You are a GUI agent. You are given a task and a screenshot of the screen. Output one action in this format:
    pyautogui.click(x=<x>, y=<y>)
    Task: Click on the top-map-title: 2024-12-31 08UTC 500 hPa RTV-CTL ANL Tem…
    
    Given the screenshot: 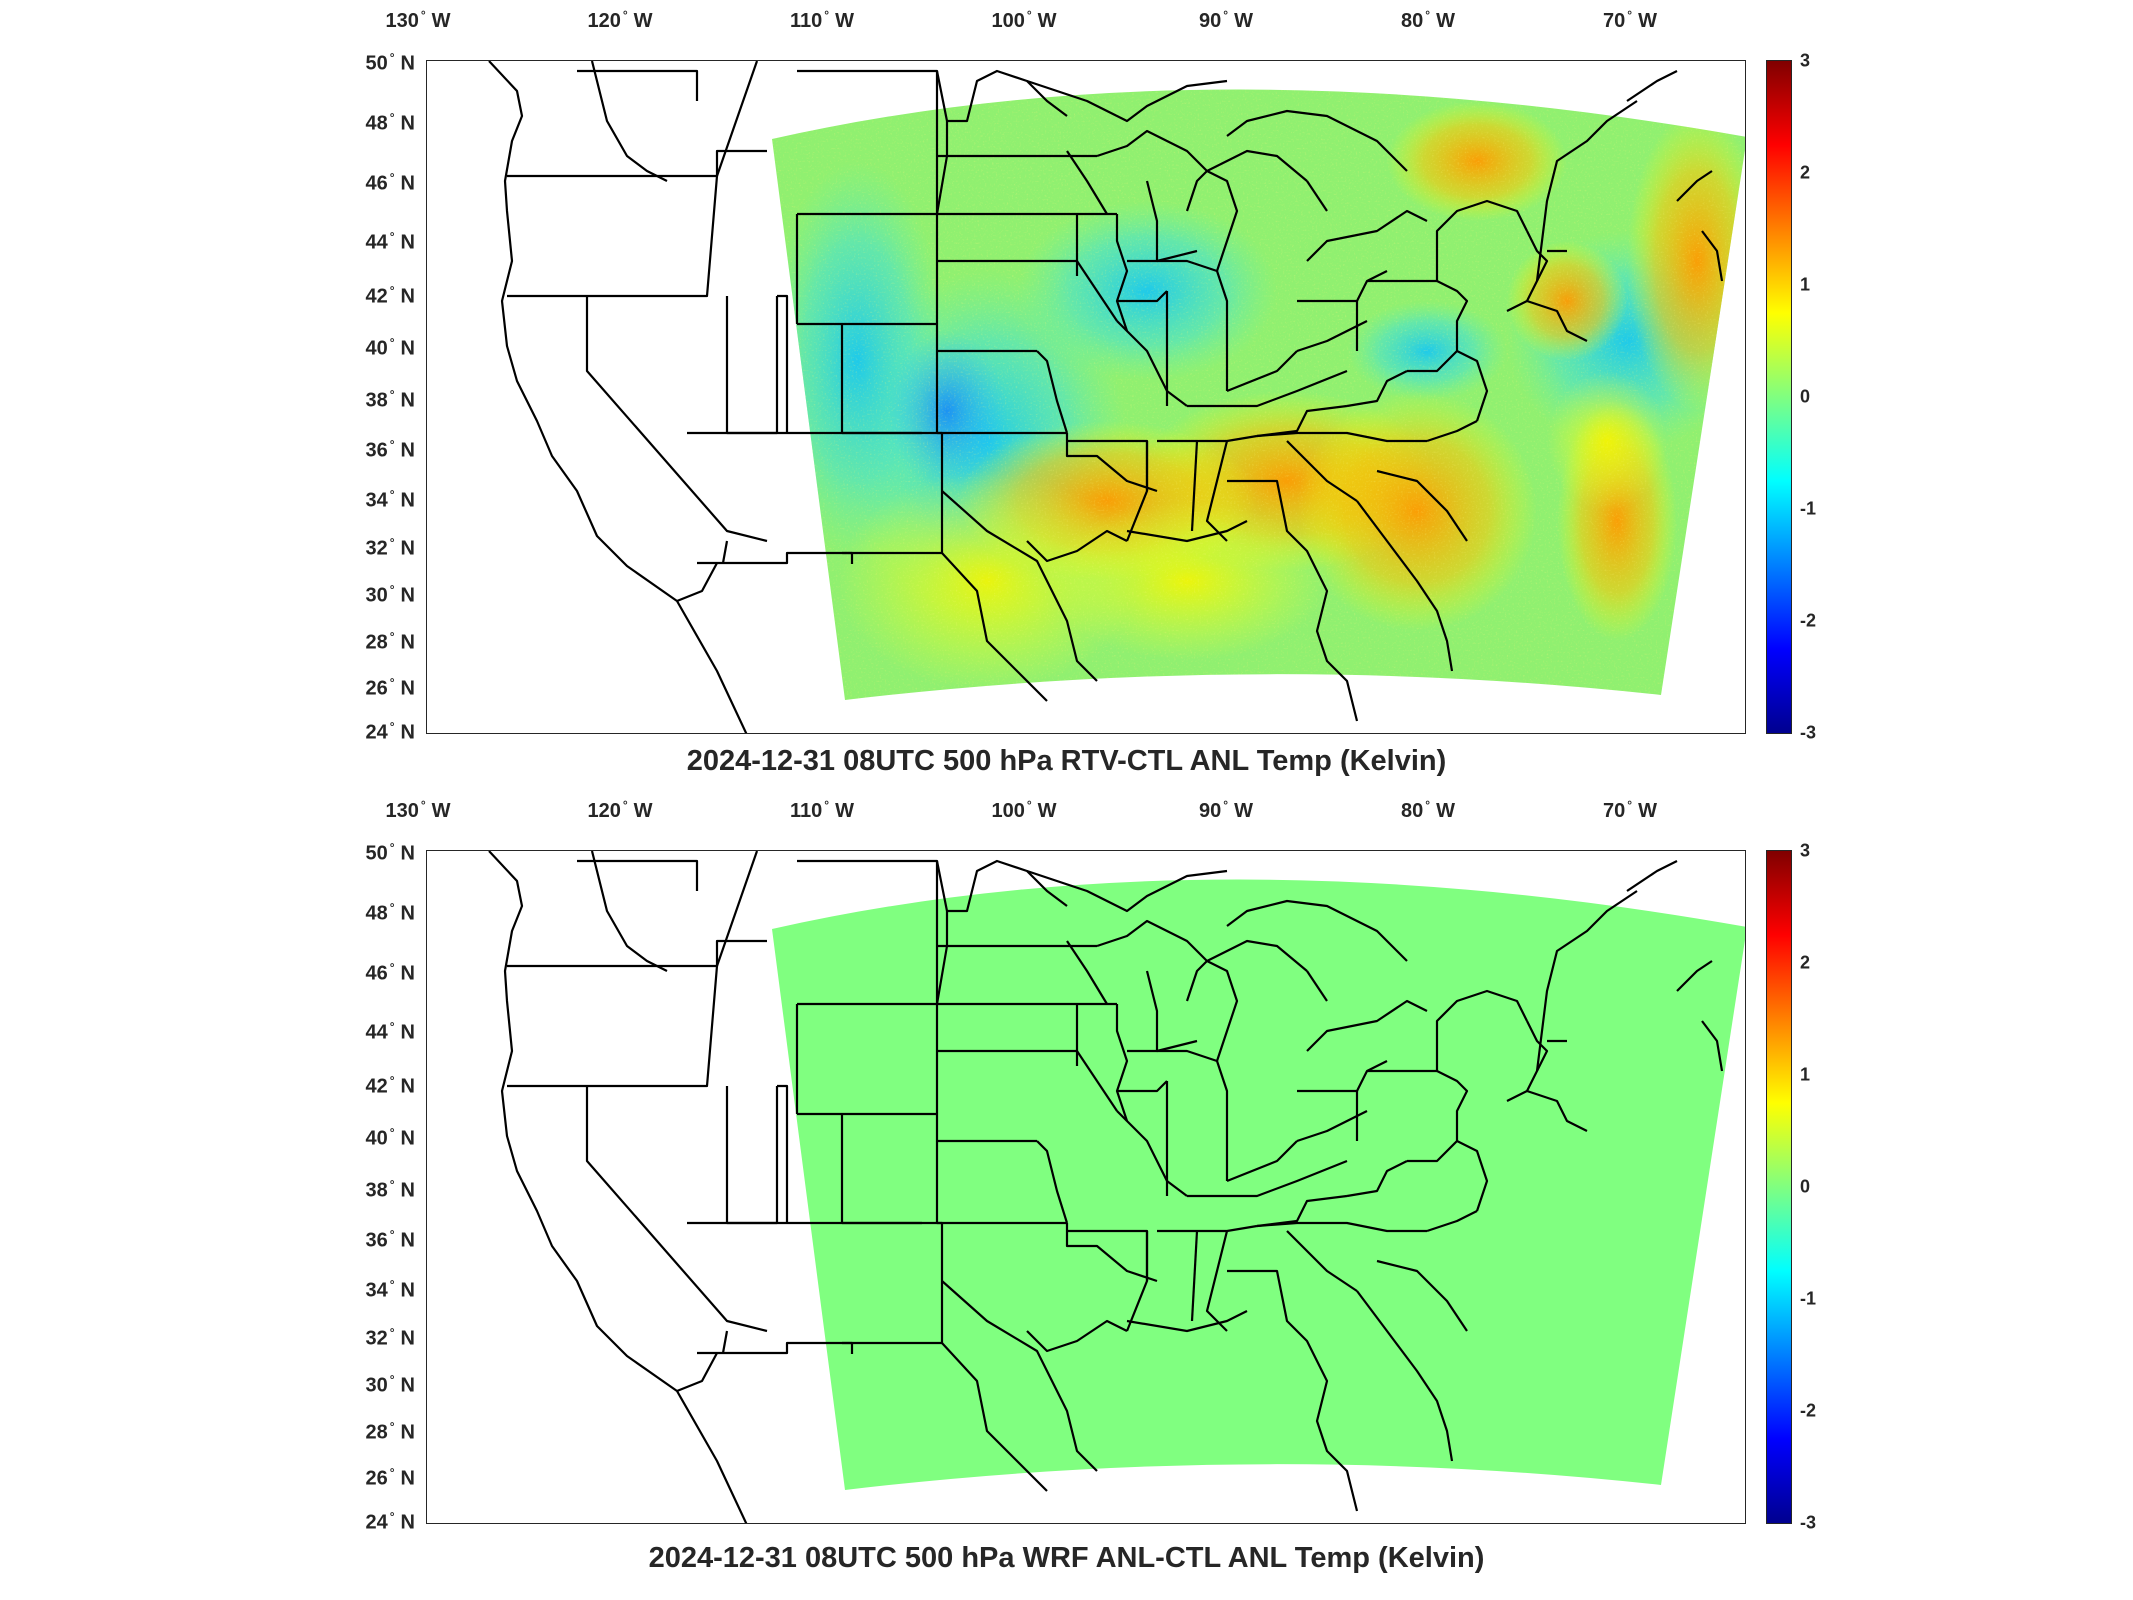 What is the action you would take?
    pyautogui.click(x=1066, y=761)
    